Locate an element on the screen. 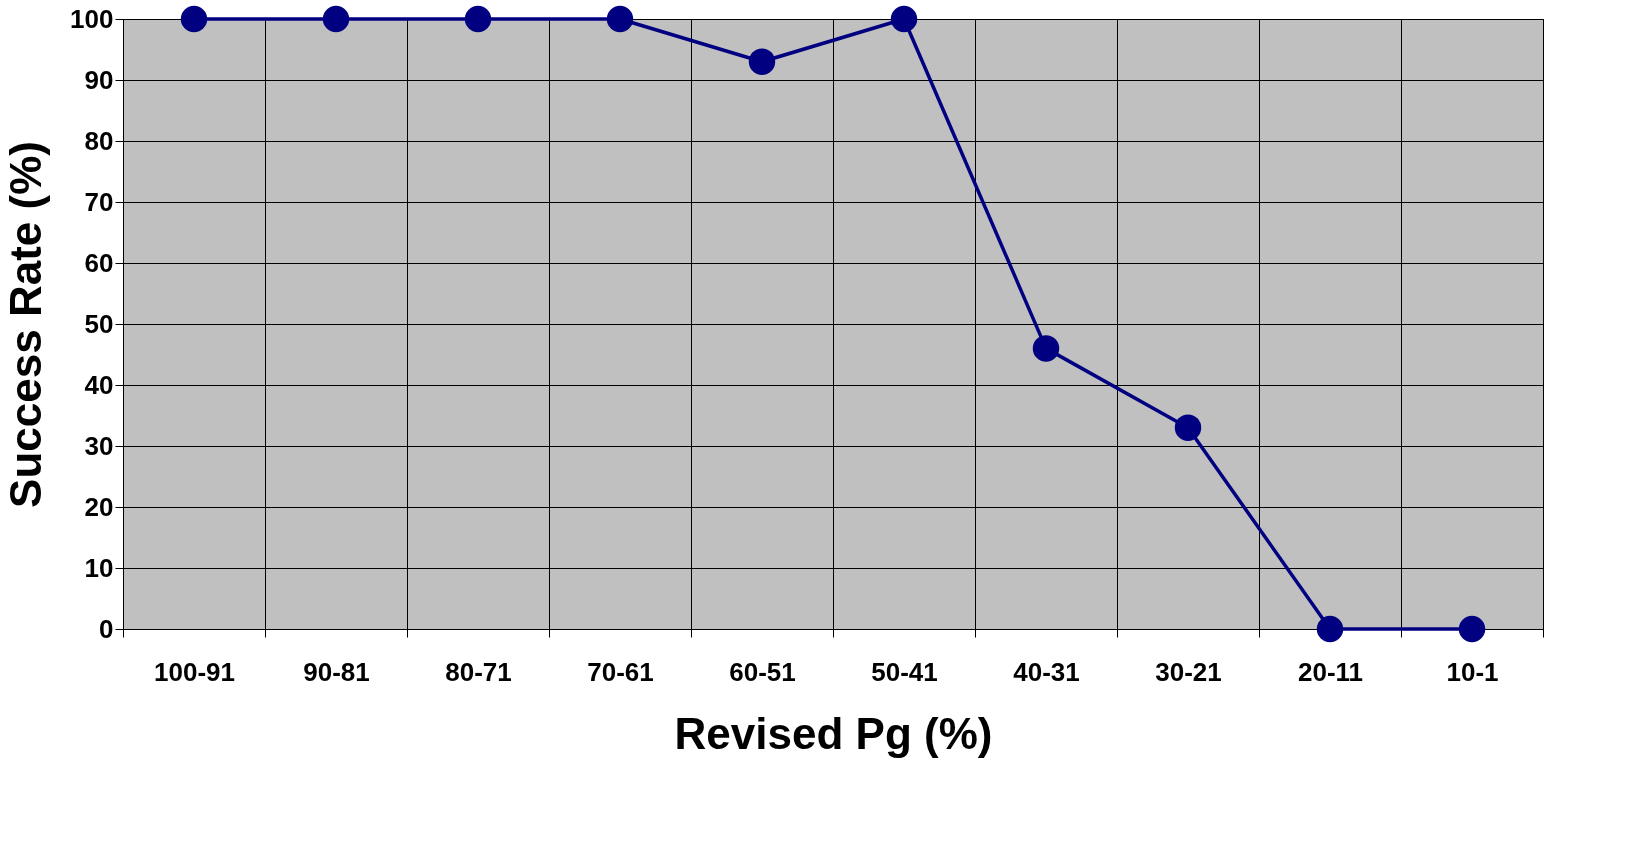 The height and width of the screenshot is (856, 1652). y-tick-label: 60 is located at coordinates (99, 262).